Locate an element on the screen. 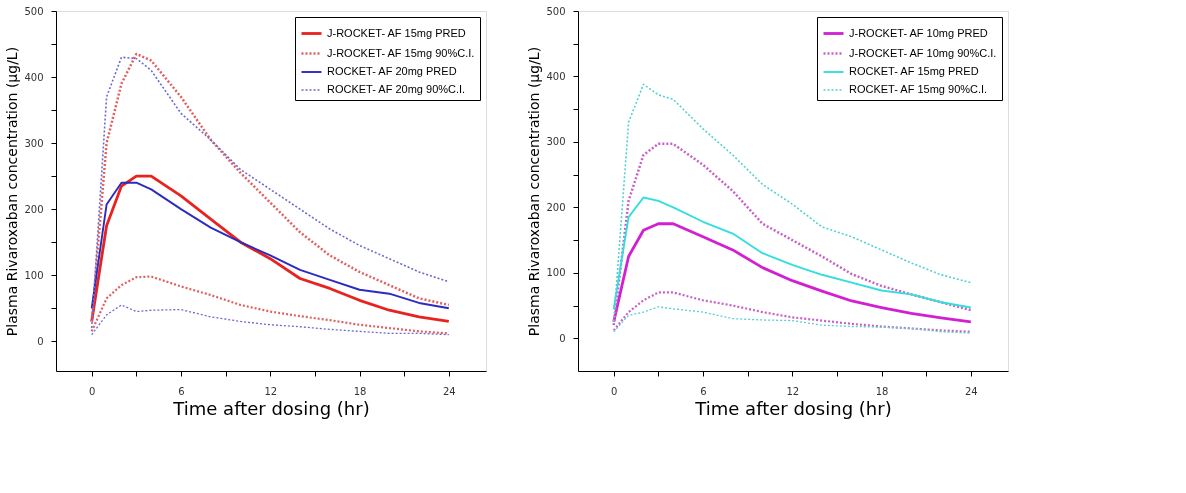 The height and width of the screenshot is (493, 1186). legend-label: J-ROCKET- AF 15mg PRED is located at coordinates (396, 32).